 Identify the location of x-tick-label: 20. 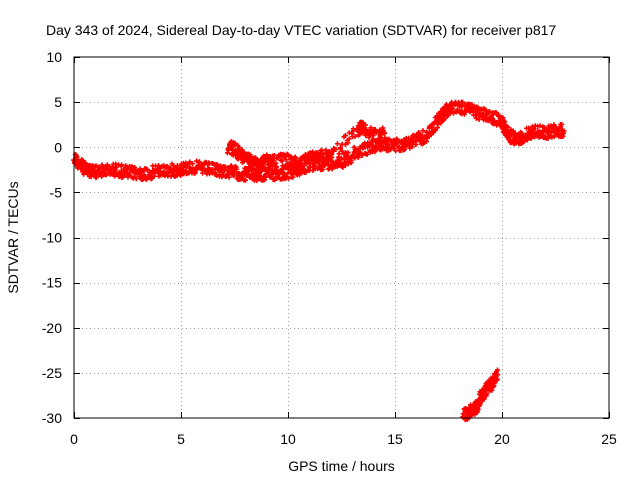
(502, 439).